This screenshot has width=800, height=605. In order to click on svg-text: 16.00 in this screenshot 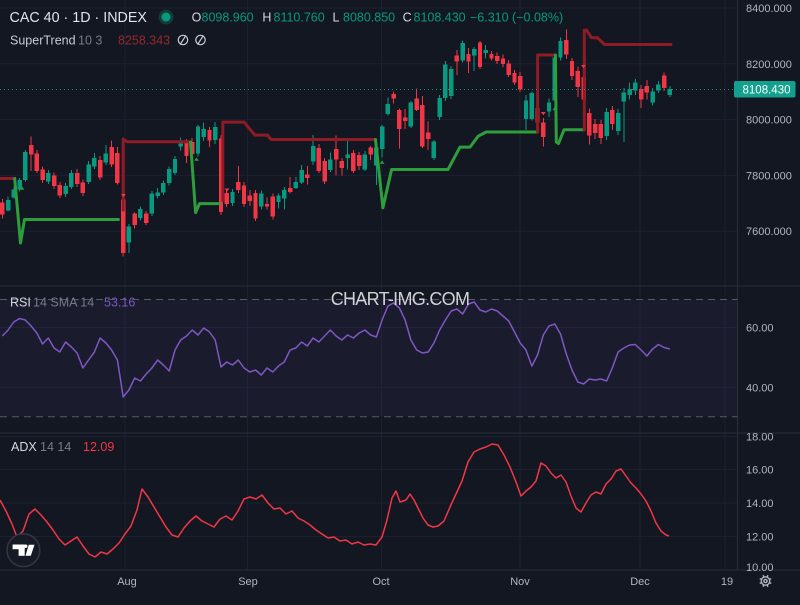, I will do `click(760, 471)`.